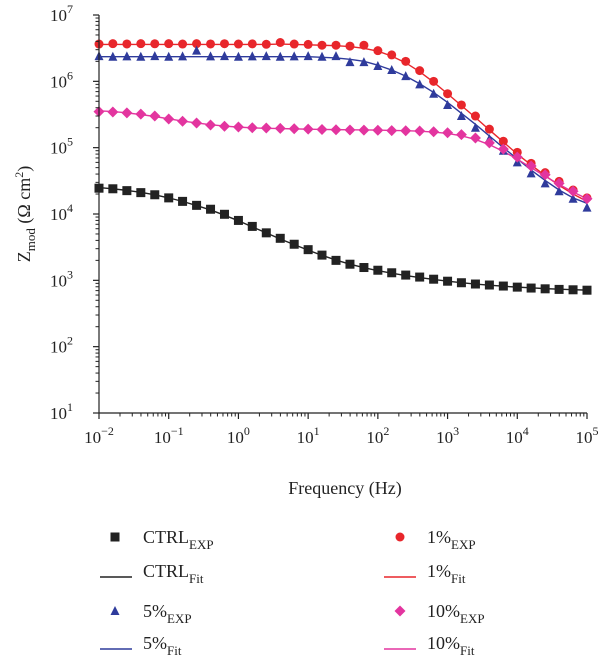 The height and width of the screenshot is (666, 600). What do you see at coordinates (61, 345) in the screenshot?
I see `y-tick-label: 10²` at bounding box center [61, 345].